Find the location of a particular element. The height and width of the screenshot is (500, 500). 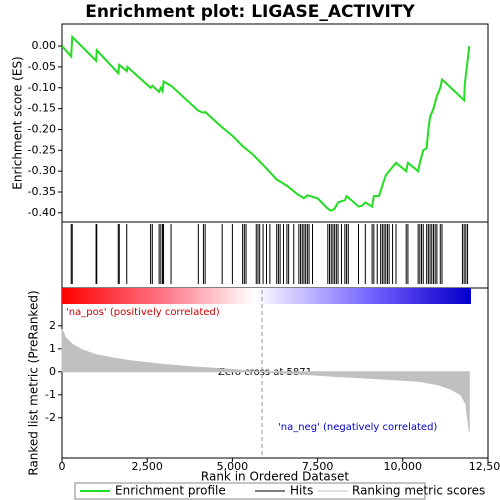

y-tick-label: 2 is located at coordinates (52, 325).